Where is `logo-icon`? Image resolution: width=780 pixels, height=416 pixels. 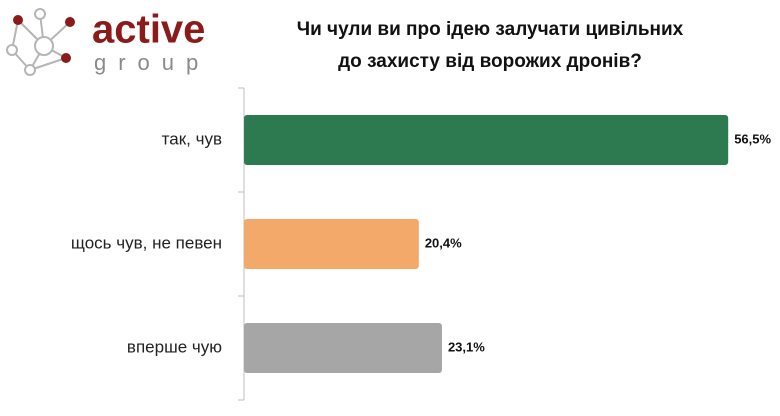 logo-icon is located at coordinates (40, 42).